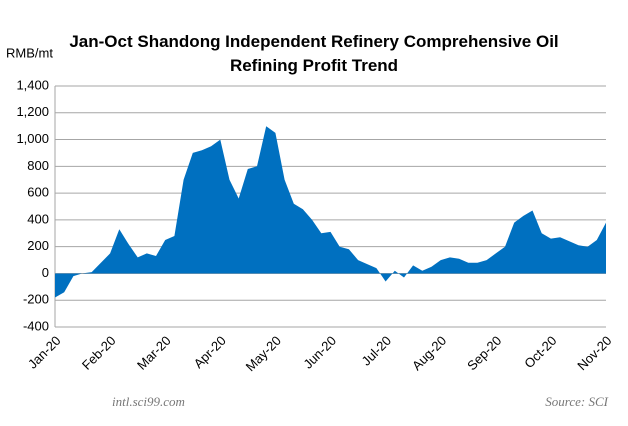 The image size is (628, 426). I want to click on y-axis-label: RMB/mt, so click(29, 52).